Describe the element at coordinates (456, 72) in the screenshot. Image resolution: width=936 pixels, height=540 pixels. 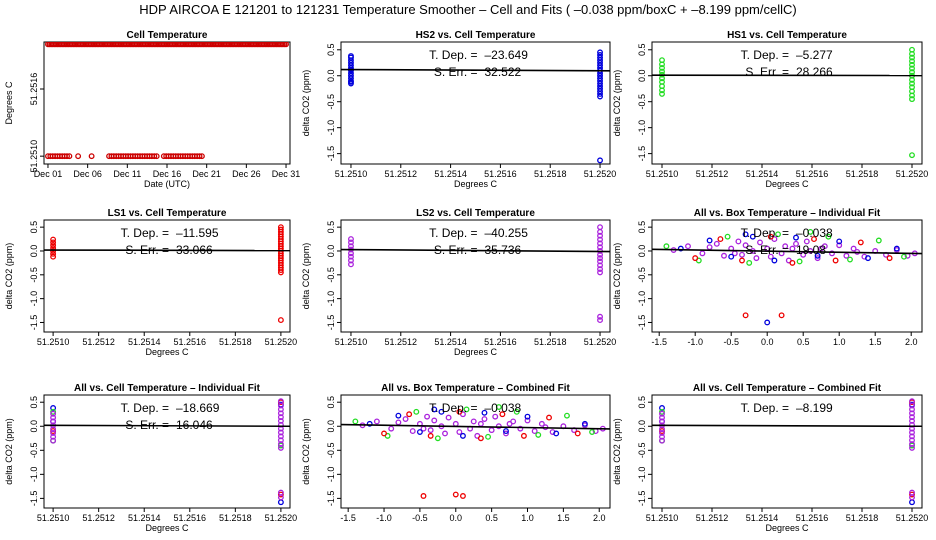
I see `annotation-label: S. Err. =` at that location.